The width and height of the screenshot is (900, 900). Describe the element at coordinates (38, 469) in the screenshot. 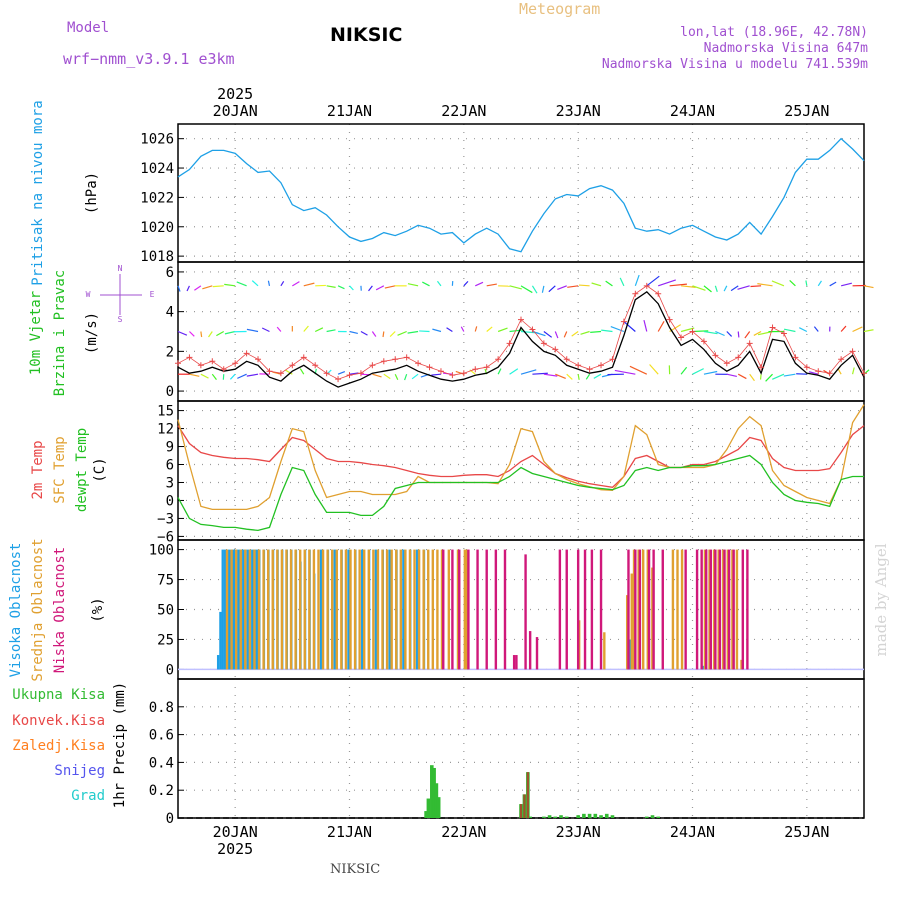

I see `temp2m-title: 2m Temp` at that location.